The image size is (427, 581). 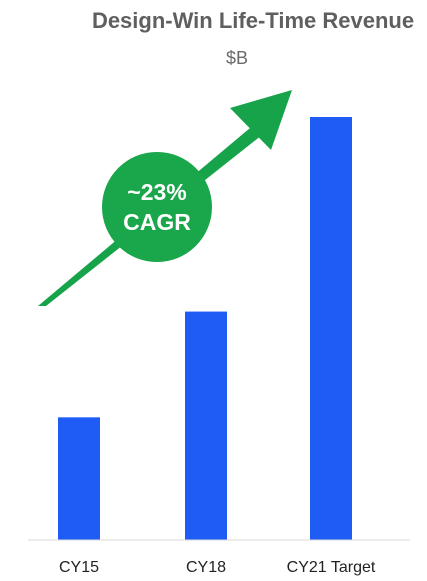 I want to click on cagr-value: ~23%, so click(x=156, y=192).